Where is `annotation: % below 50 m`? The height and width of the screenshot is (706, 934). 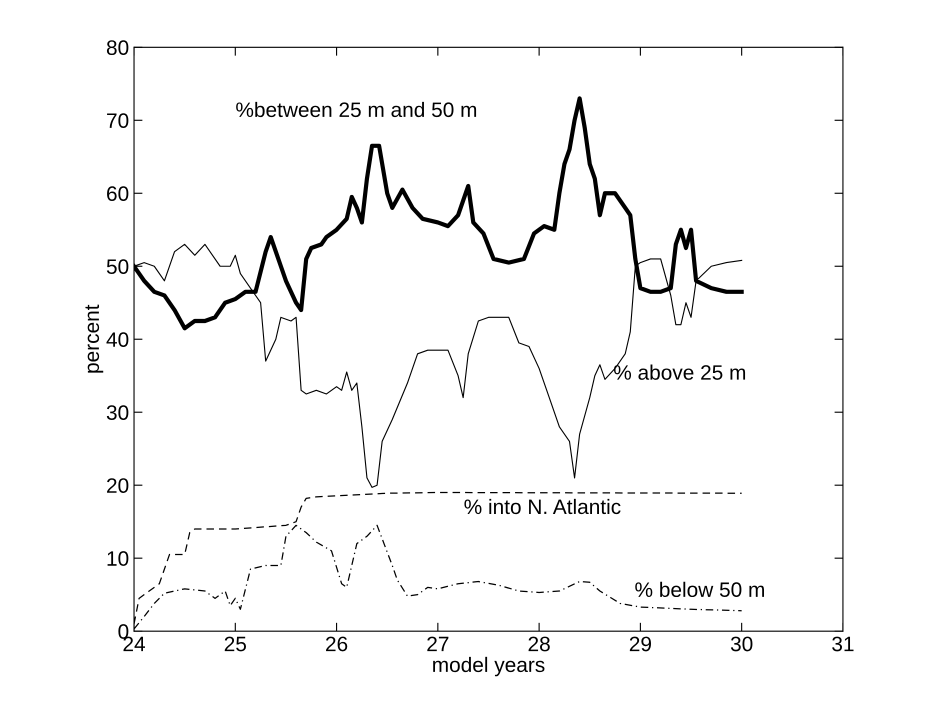 annotation: % below 50 m is located at coordinates (699, 590).